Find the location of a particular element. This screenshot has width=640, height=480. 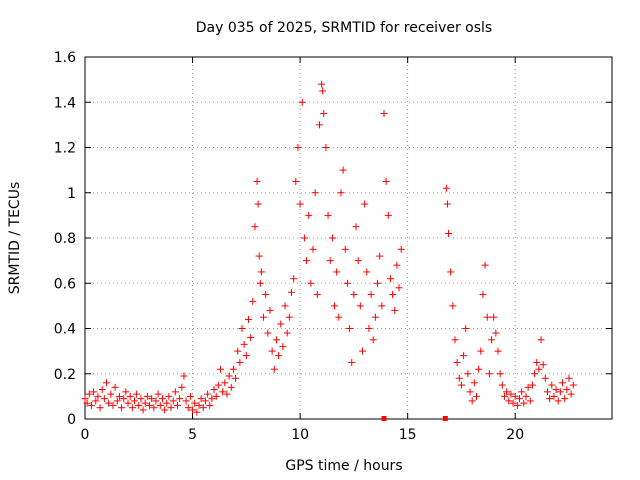

x-axis-label: GPS time / hours is located at coordinates (343, 466).